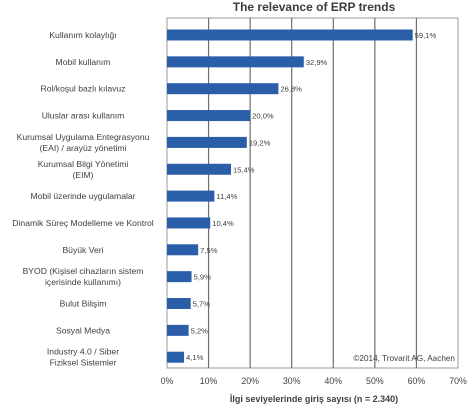 The height and width of the screenshot is (405, 468). What do you see at coordinates (314, 381) in the screenshot?
I see `x-tick-labels: 0% 10% 20% 30% 40% 50% 60% 70%` at bounding box center [314, 381].